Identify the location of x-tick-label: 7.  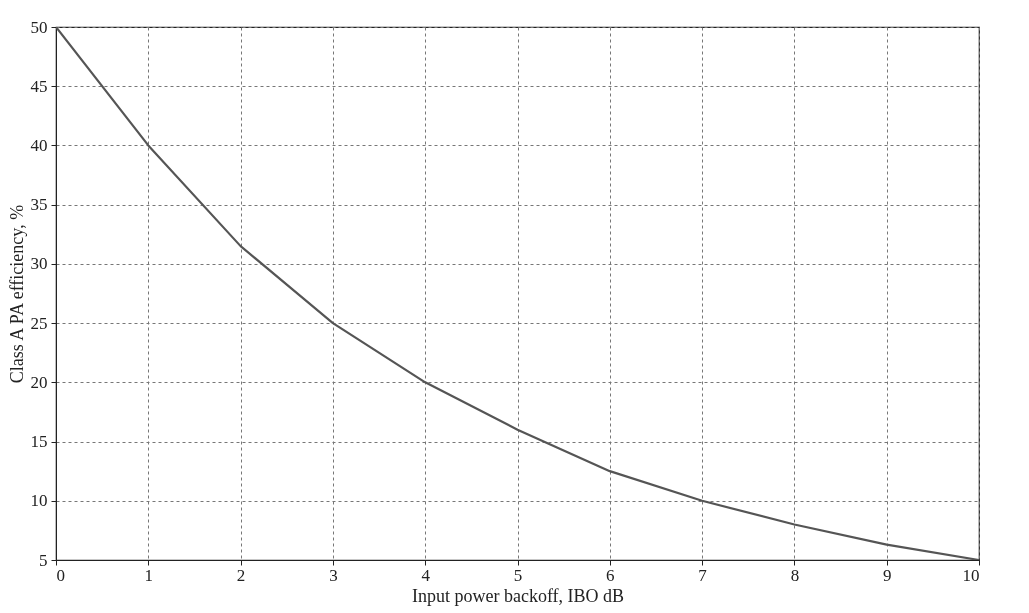
(703, 575).